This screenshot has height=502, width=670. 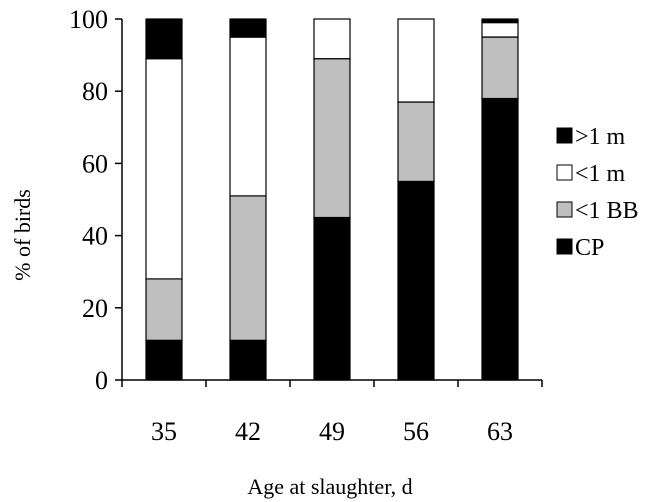 What do you see at coordinates (164, 309) in the screenshot?
I see `bar-segment-35-s1` at bounding box center [164, 309].